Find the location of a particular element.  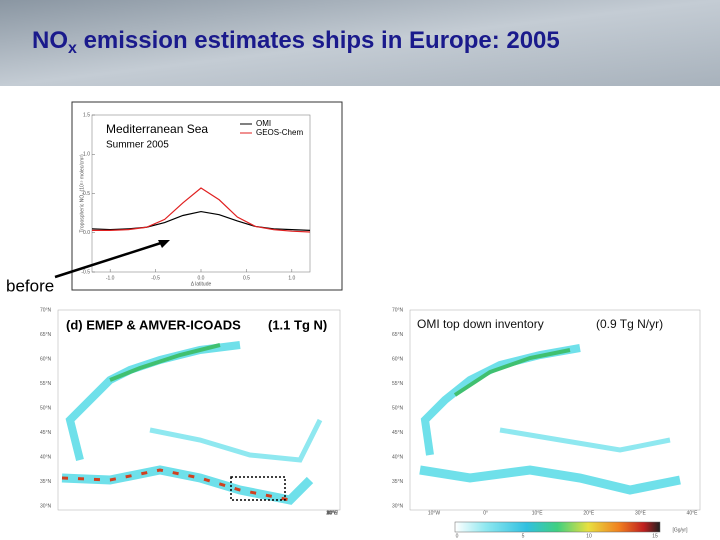

colorbar-tick: 0 is located at coordinates (457, 536).